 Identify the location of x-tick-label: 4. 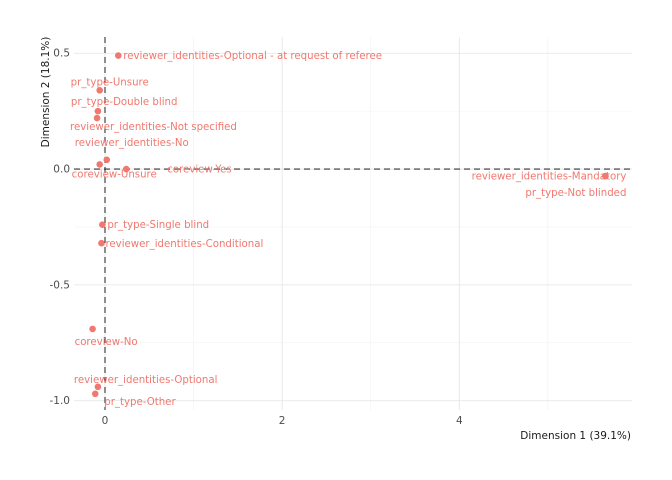
(459, 421).